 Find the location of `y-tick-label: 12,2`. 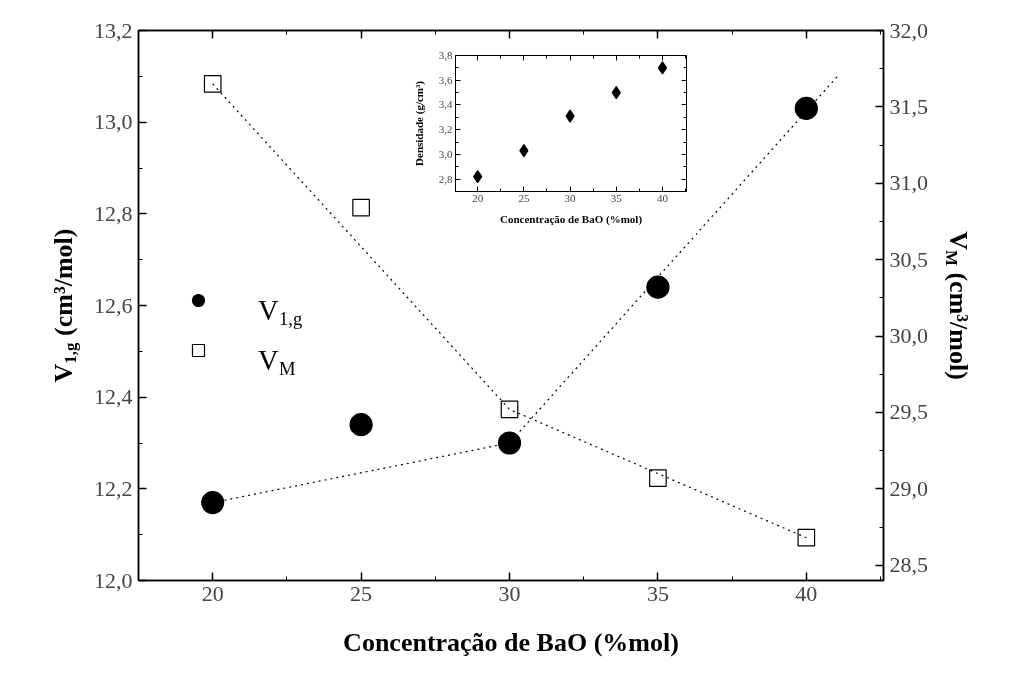

y-tick-label: 12,2 is located at coordinates (113, 488).